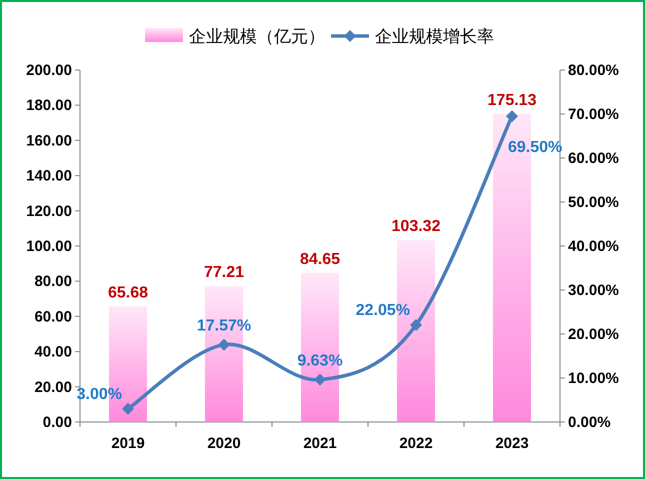 This screenshot has width=645, height=479. I want to click on y-tick-label: 120.00, so click(49, 211).